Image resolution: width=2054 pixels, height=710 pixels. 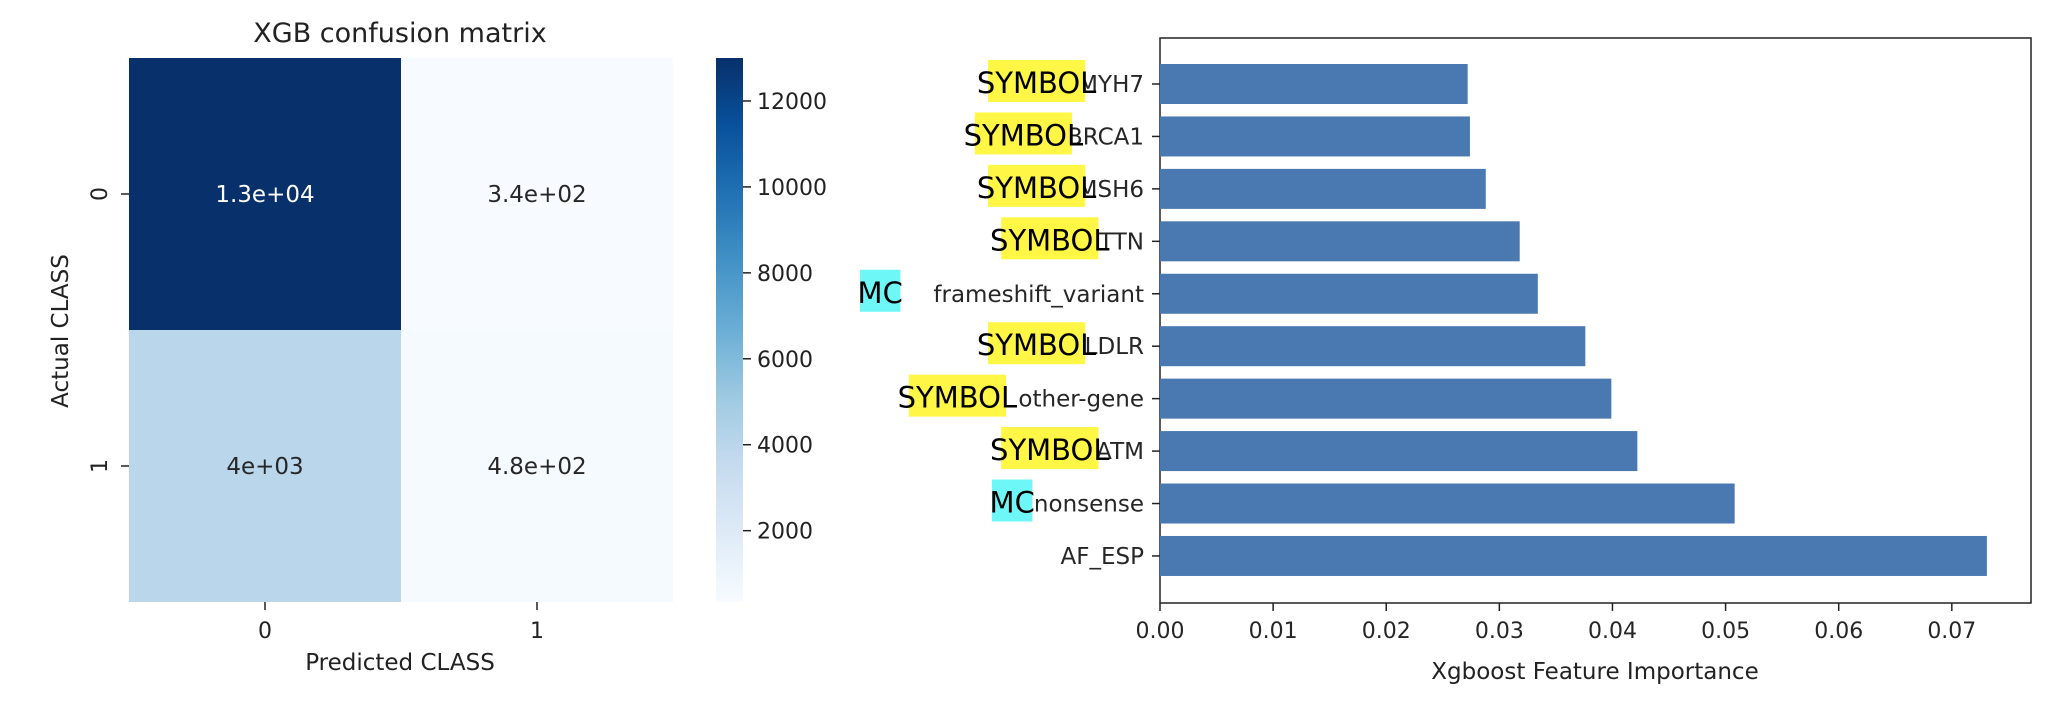 What do you see at coordinates (100, 466) in the screenshot?
I see `y-tick-label: 1` at bounding box center [100, 466].